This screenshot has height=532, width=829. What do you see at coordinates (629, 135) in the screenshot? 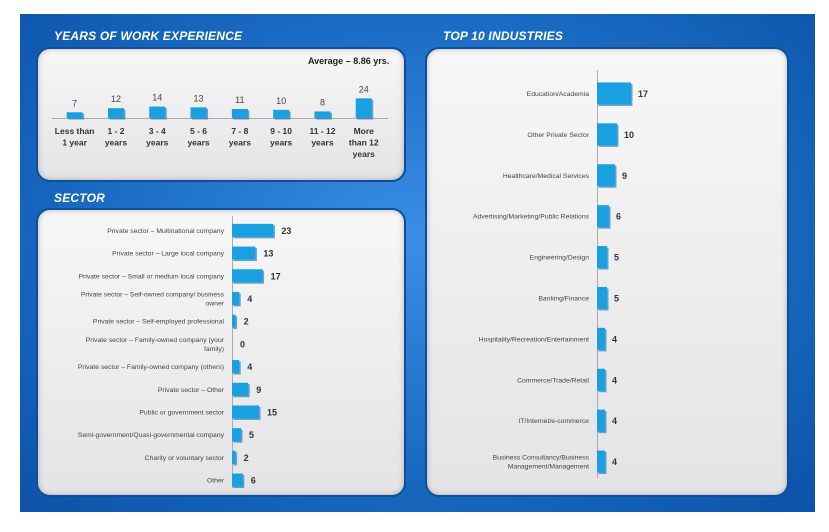
I see `industries-value-label: 10` at bounding box center [629, 135].